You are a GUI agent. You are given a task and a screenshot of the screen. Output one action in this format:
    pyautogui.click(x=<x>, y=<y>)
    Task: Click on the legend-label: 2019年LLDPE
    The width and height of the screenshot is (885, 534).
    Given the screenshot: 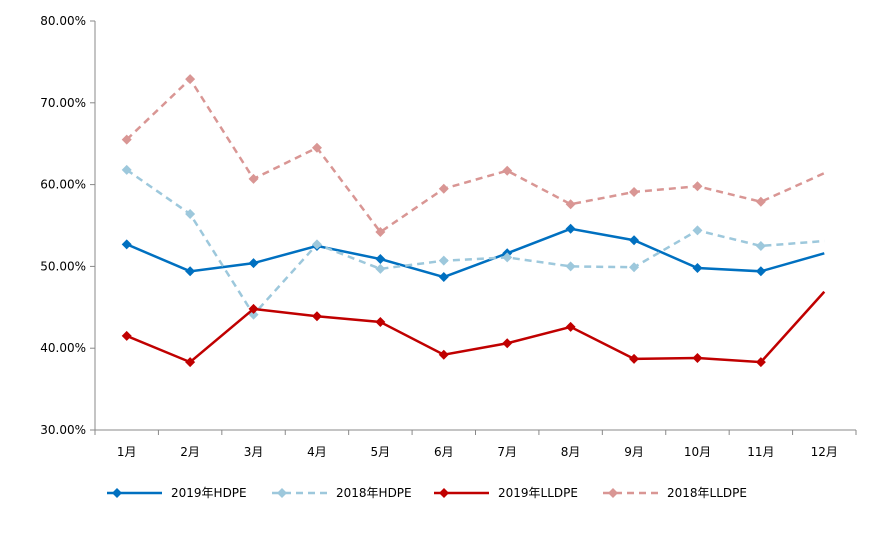 What is the action you would take?
    pyautogui.click(x=538, y=493)
    